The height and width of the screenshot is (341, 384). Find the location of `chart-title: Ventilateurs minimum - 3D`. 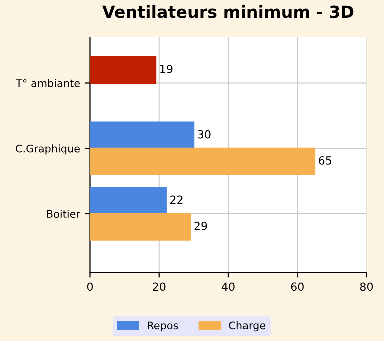

chart-title: Ventilateurs minimum - 3D is located at coordinates (228, 11).